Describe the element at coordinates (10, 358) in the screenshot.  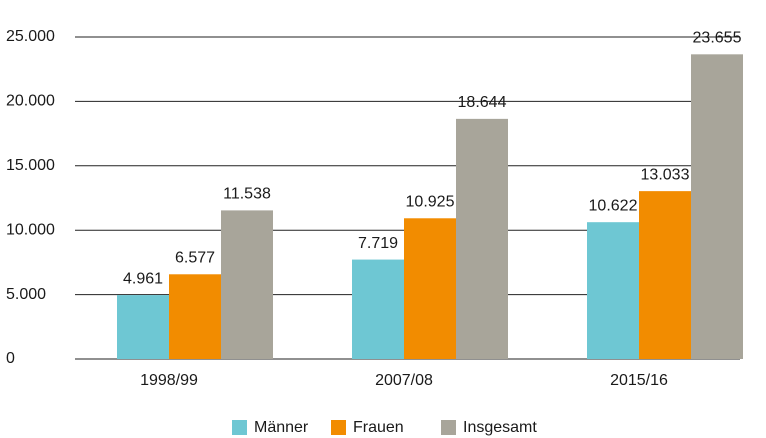
I see `y-tick-label: 0` at that location.